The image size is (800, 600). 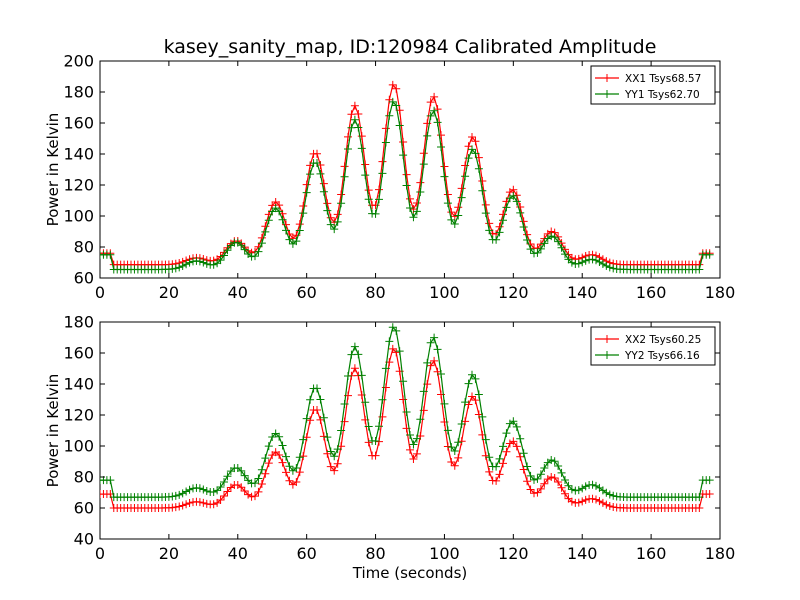 I want to click on x-tick-label: 180, so click(x=720, y=553).